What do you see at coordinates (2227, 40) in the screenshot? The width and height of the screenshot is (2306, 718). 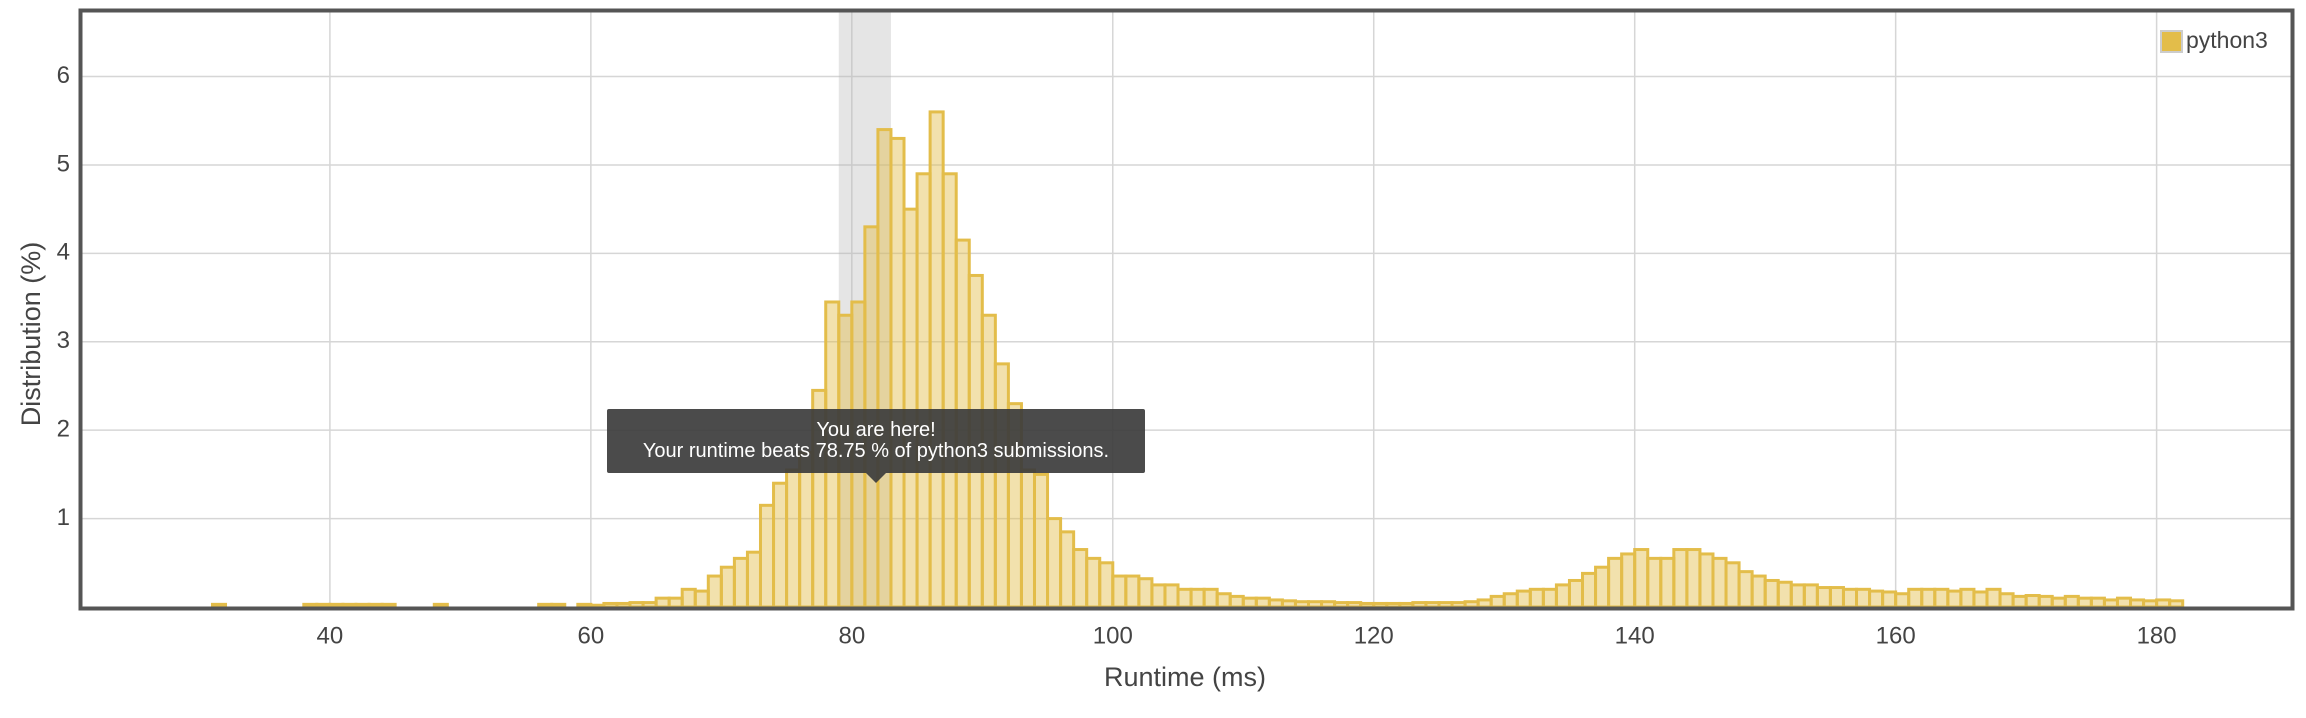 I see `legend-label: python3` at bounding box center [2227, 40].